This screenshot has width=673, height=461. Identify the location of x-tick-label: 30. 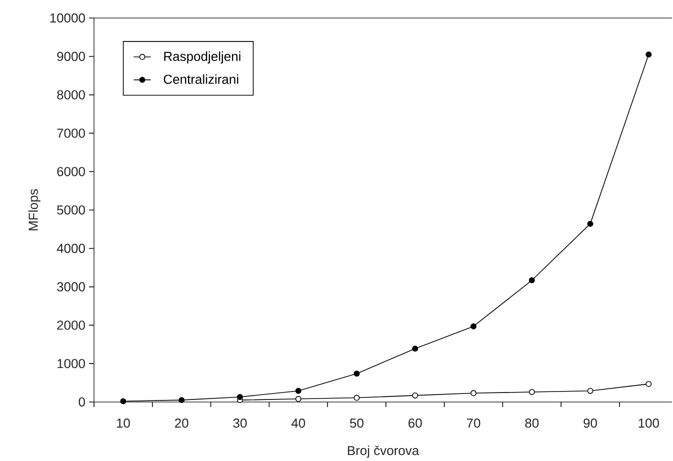
(240, 423).